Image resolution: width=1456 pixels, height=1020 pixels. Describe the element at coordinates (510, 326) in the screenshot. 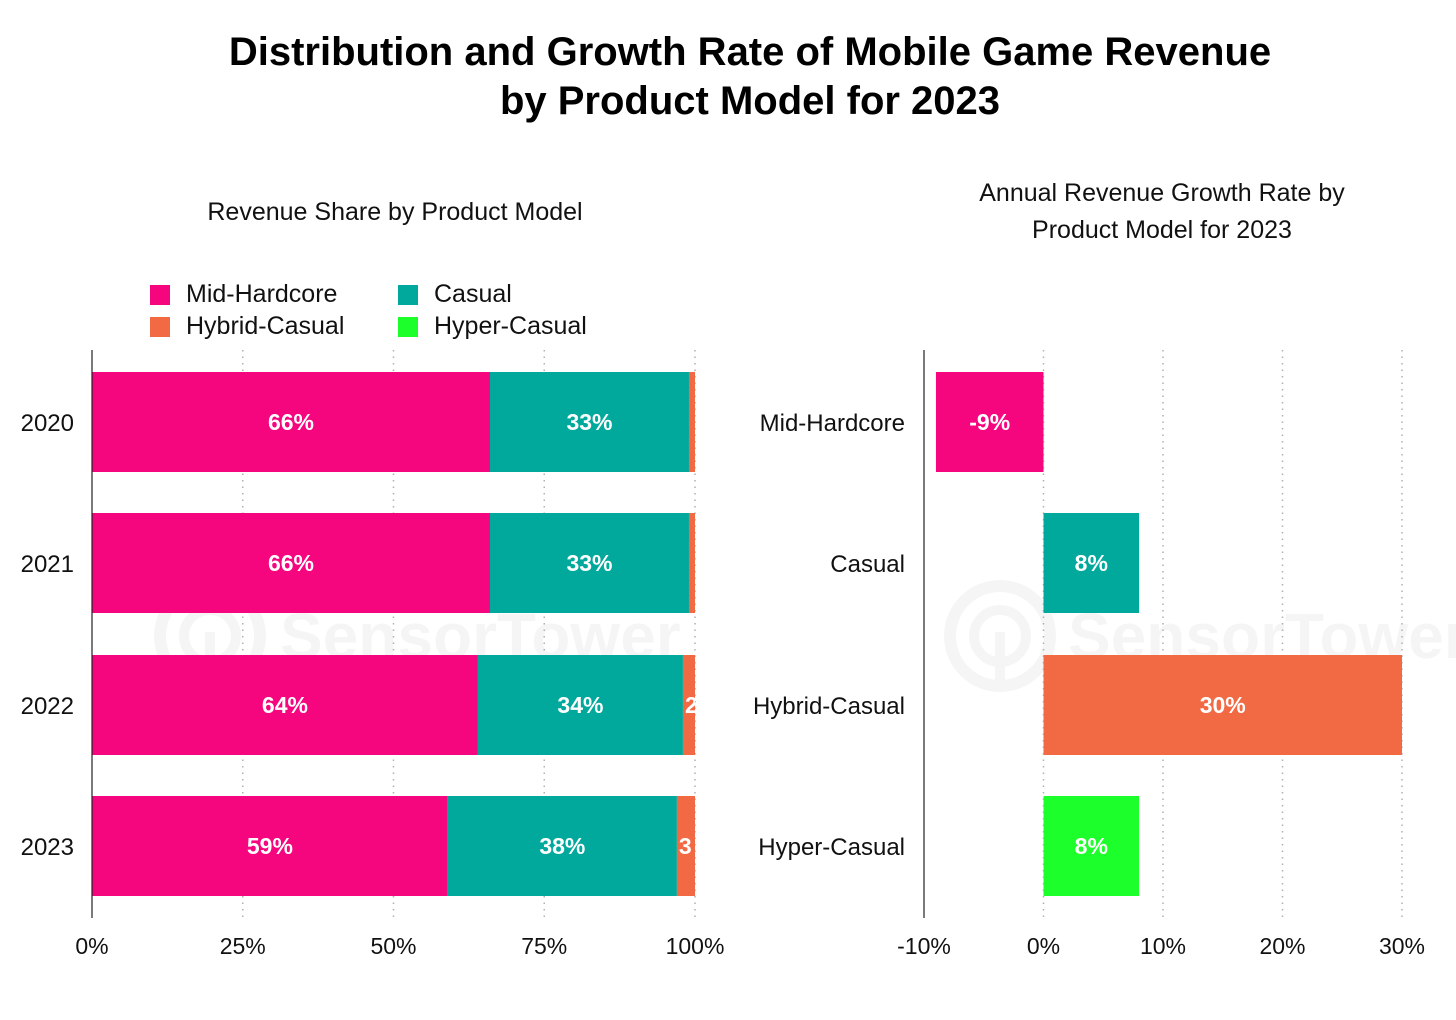

I see `legend-label-hyper-casual: Hyper-Casual` at that location.